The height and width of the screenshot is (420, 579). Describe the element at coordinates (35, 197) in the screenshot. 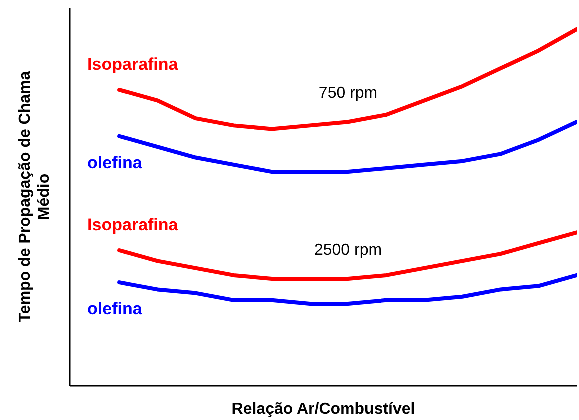

I see `y-axis-title: Tempo de Propagação de Chama Médio` at that location.